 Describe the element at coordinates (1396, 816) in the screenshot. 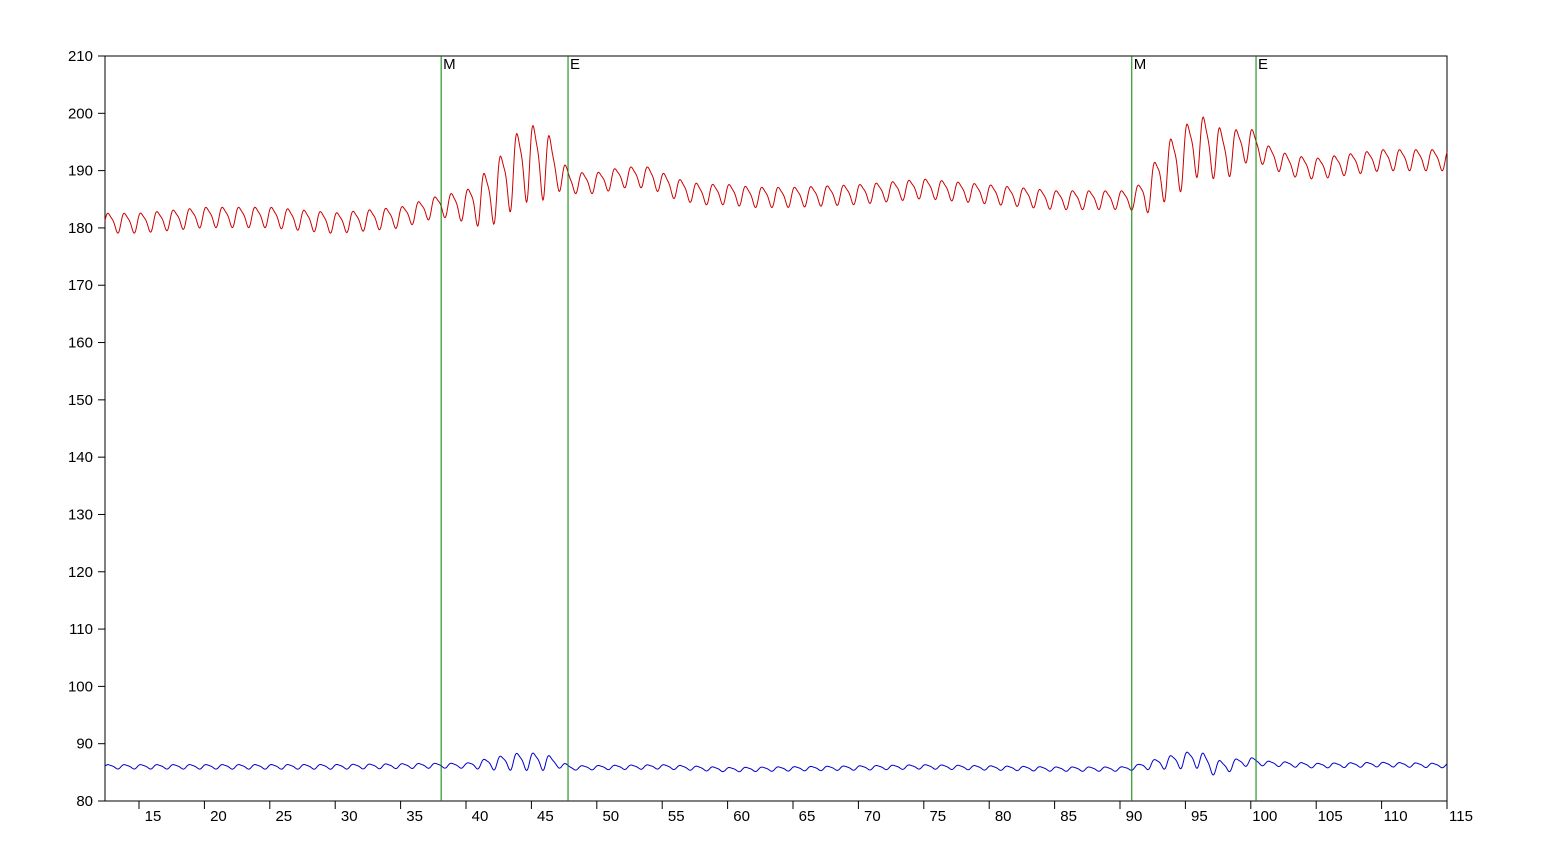

I see `x-tick-label: 110` at that location.